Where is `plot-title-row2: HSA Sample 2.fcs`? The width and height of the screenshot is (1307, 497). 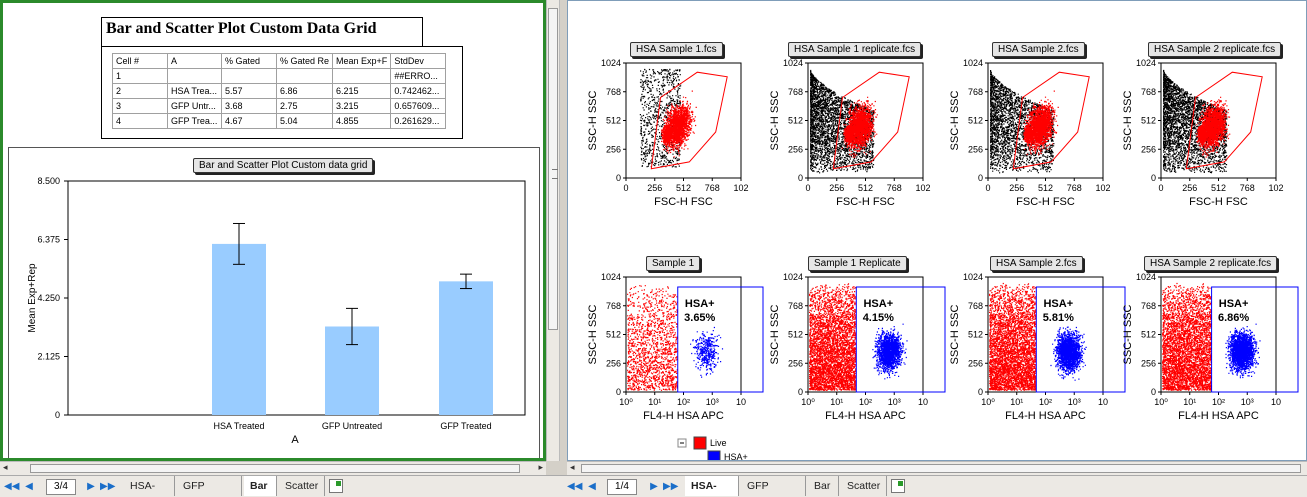 plot-title-row2: HSA Sample 2.fcs is located at coordinates (1036, 263).